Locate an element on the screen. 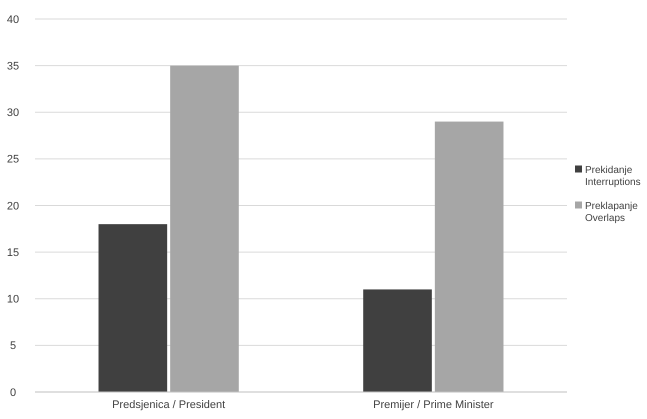  y-tick-label: 35 is located at coordinates (13, 66).